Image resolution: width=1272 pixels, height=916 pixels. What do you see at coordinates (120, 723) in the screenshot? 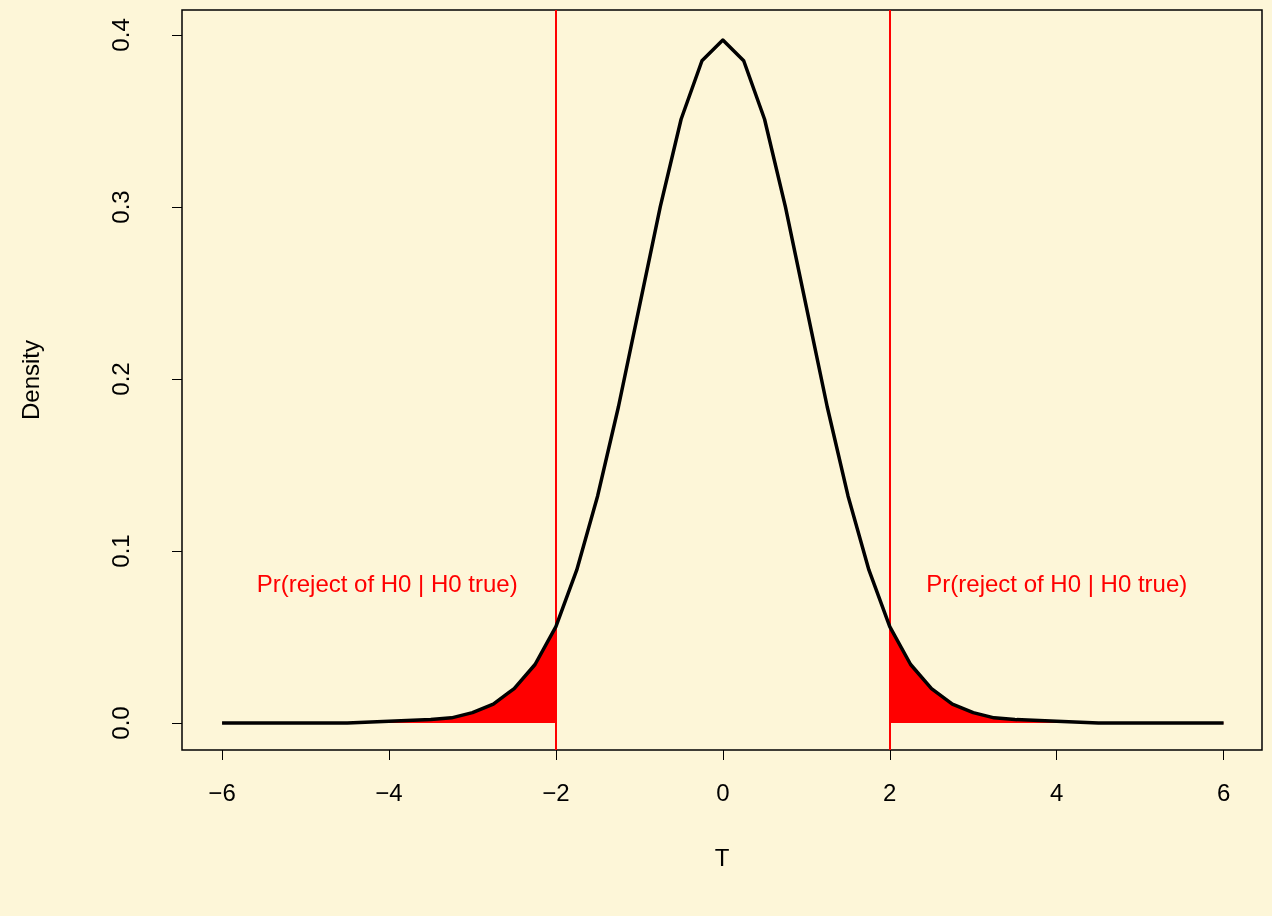
I see `y-tick-label: 0.0` at bounding box center [120, 723].